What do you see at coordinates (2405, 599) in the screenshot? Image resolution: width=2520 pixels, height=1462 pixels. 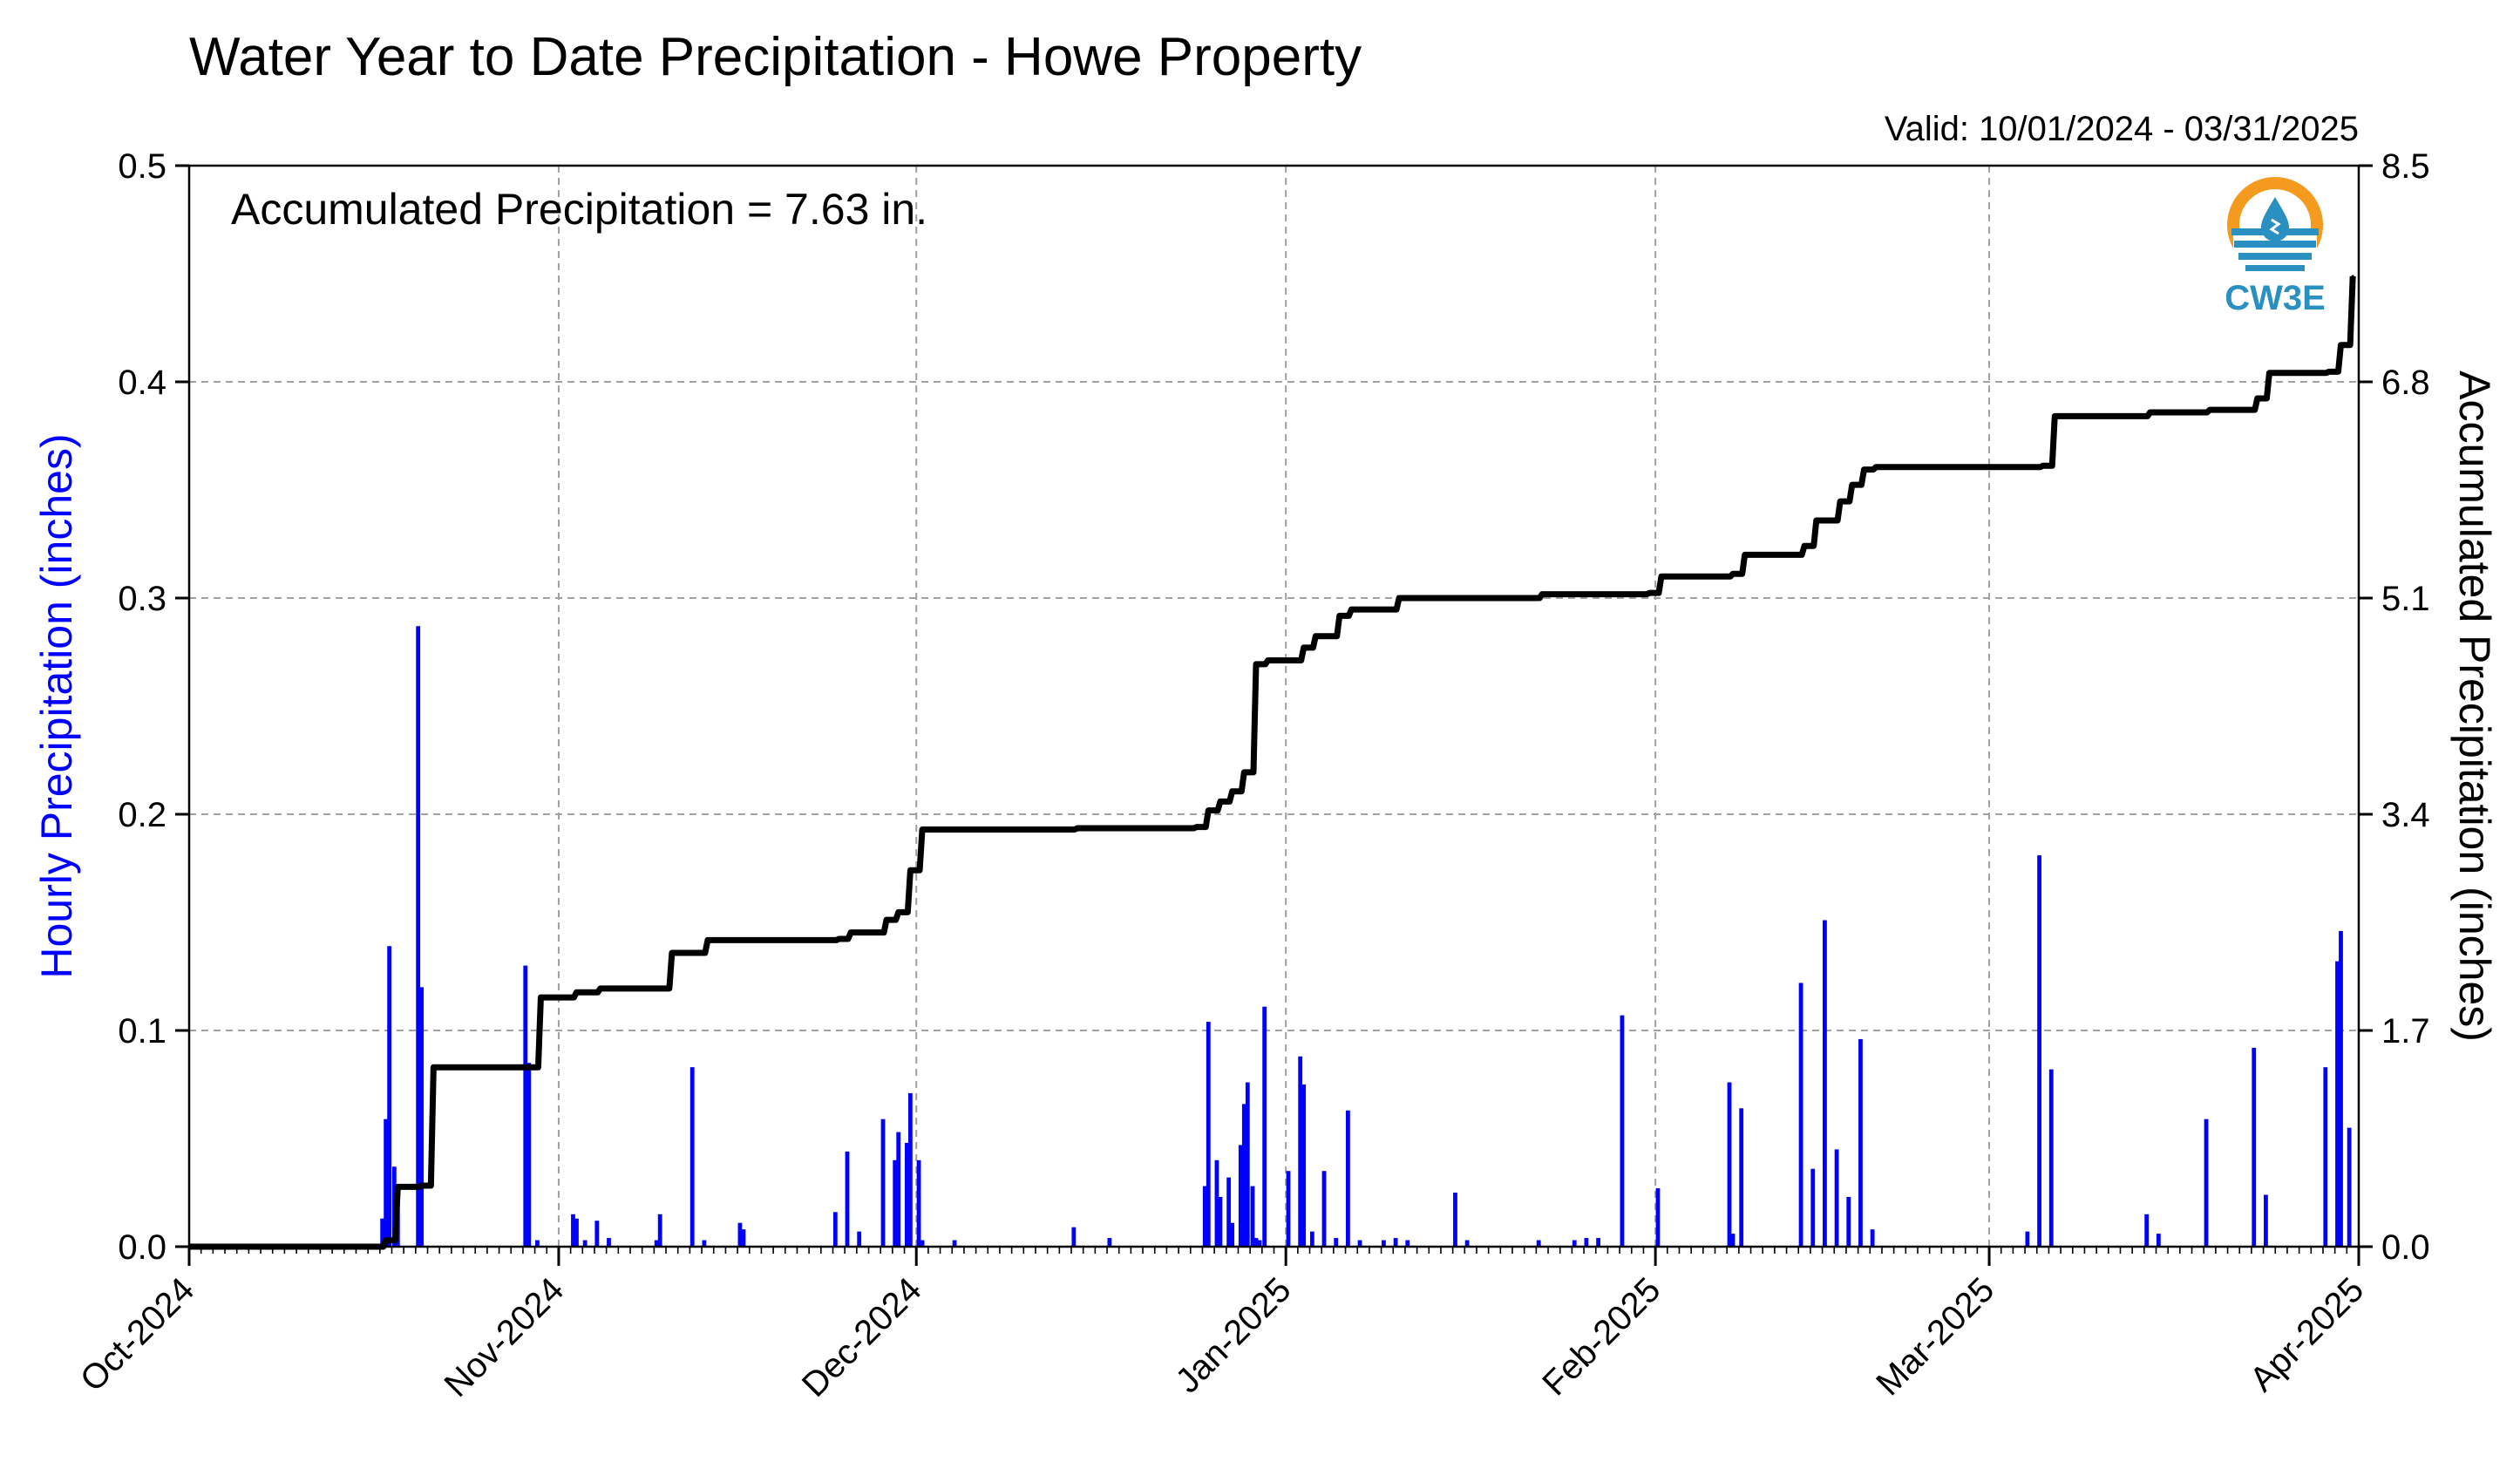 I see `y-right-tick-label: 5.1` at bounding box center [2405, 599].